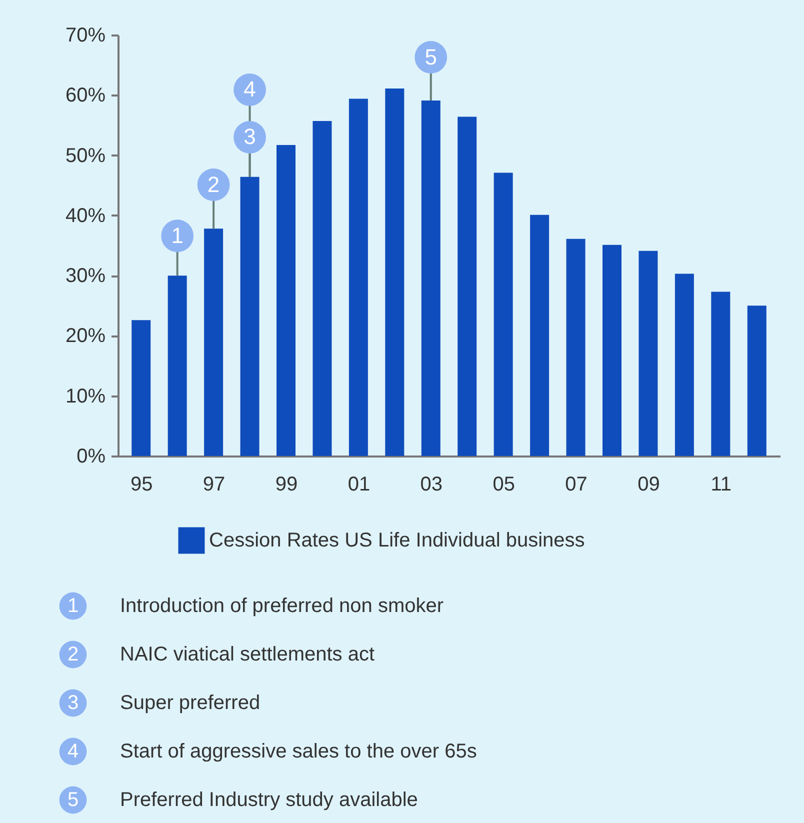 This screenshot has height=823, width=804. Describe the element at coordinates (397, 541) in the screenshot. I see `legend-label: Cession Rates US Life Individual business` at that location.